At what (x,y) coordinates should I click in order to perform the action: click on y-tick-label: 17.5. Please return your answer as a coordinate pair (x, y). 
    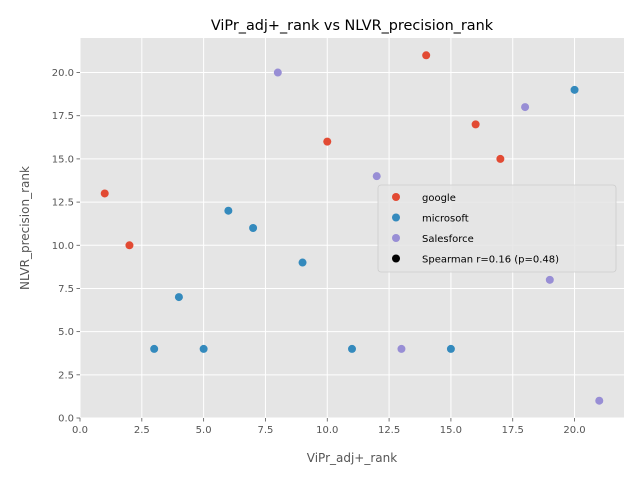
    Looking at the image, I should click on (63, 116).